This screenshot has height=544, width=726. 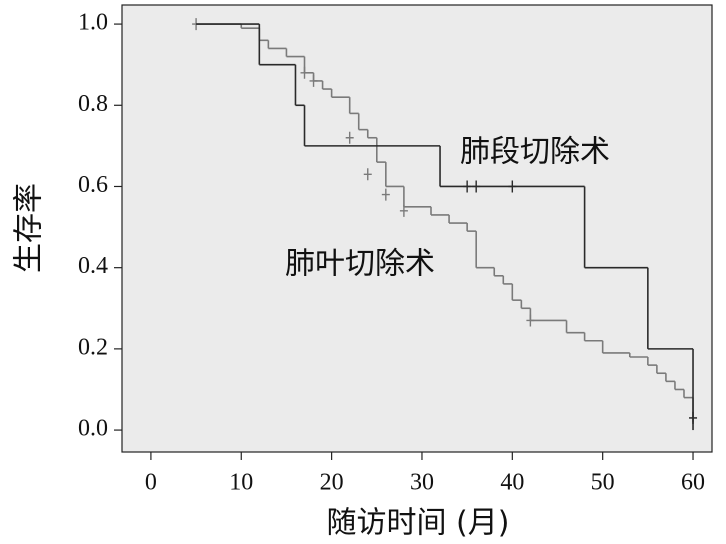 I want to click on x-tick-label: 40, so click(x=512, y=483).